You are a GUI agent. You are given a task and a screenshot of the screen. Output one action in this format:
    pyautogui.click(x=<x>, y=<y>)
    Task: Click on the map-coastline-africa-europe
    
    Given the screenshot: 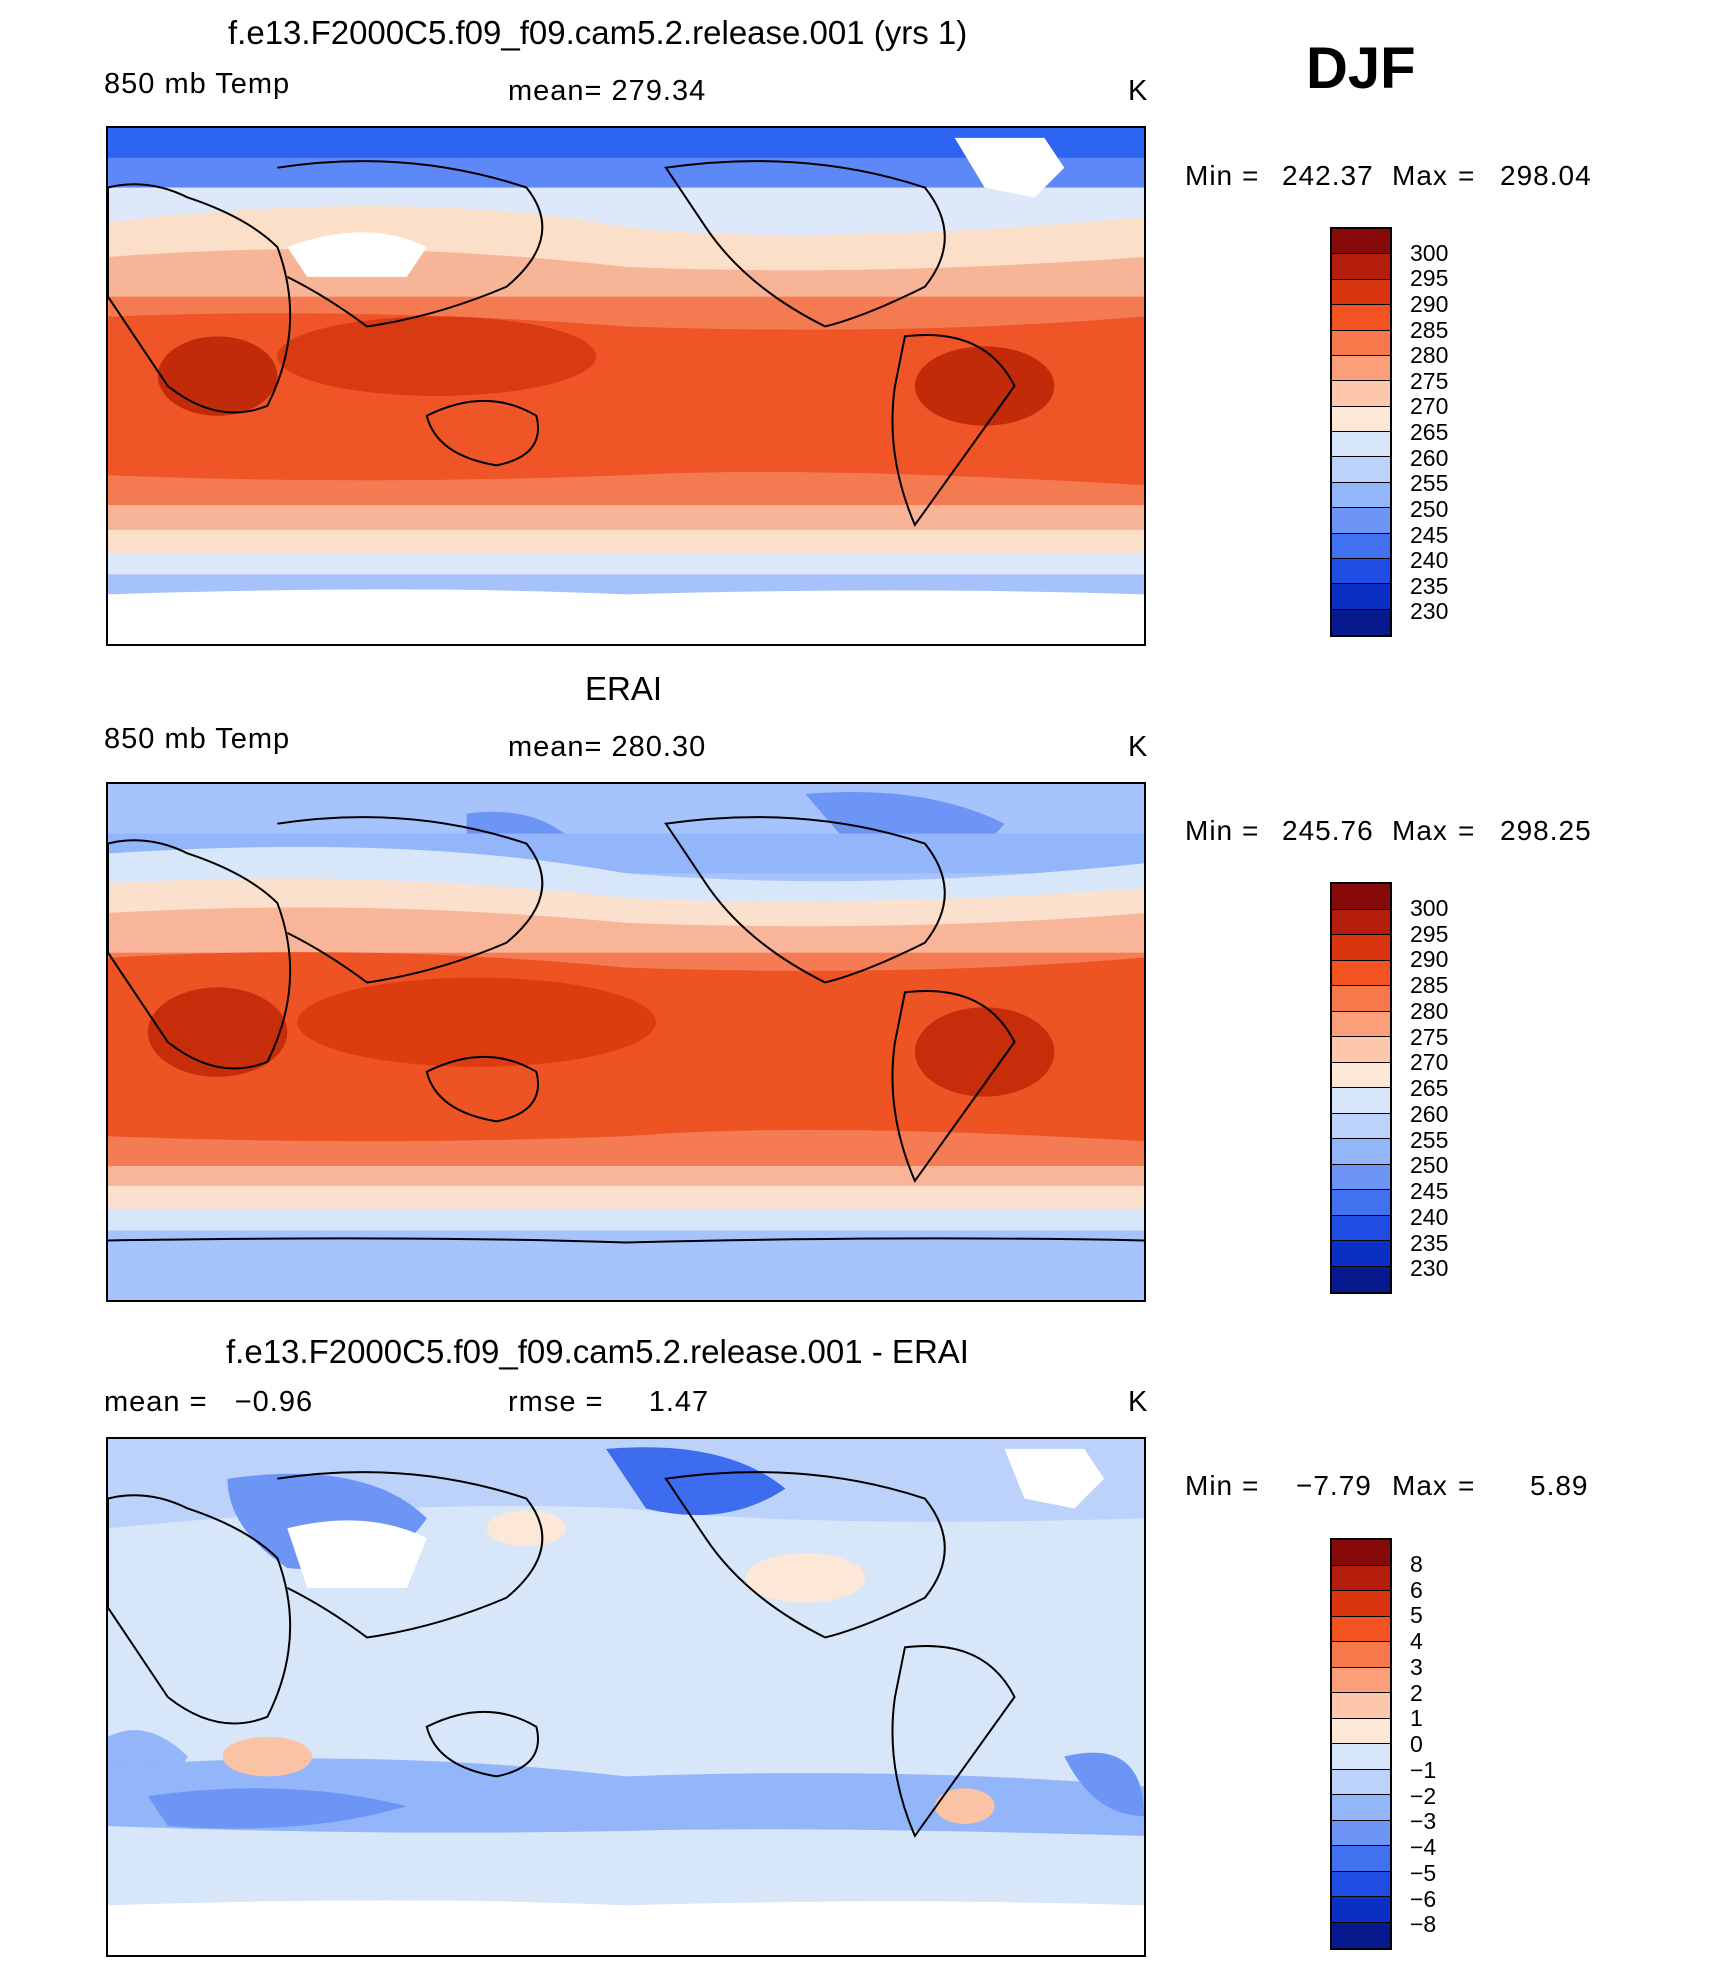 What is the action you would take?
    pyautogui.click(x=200, y=298)
    